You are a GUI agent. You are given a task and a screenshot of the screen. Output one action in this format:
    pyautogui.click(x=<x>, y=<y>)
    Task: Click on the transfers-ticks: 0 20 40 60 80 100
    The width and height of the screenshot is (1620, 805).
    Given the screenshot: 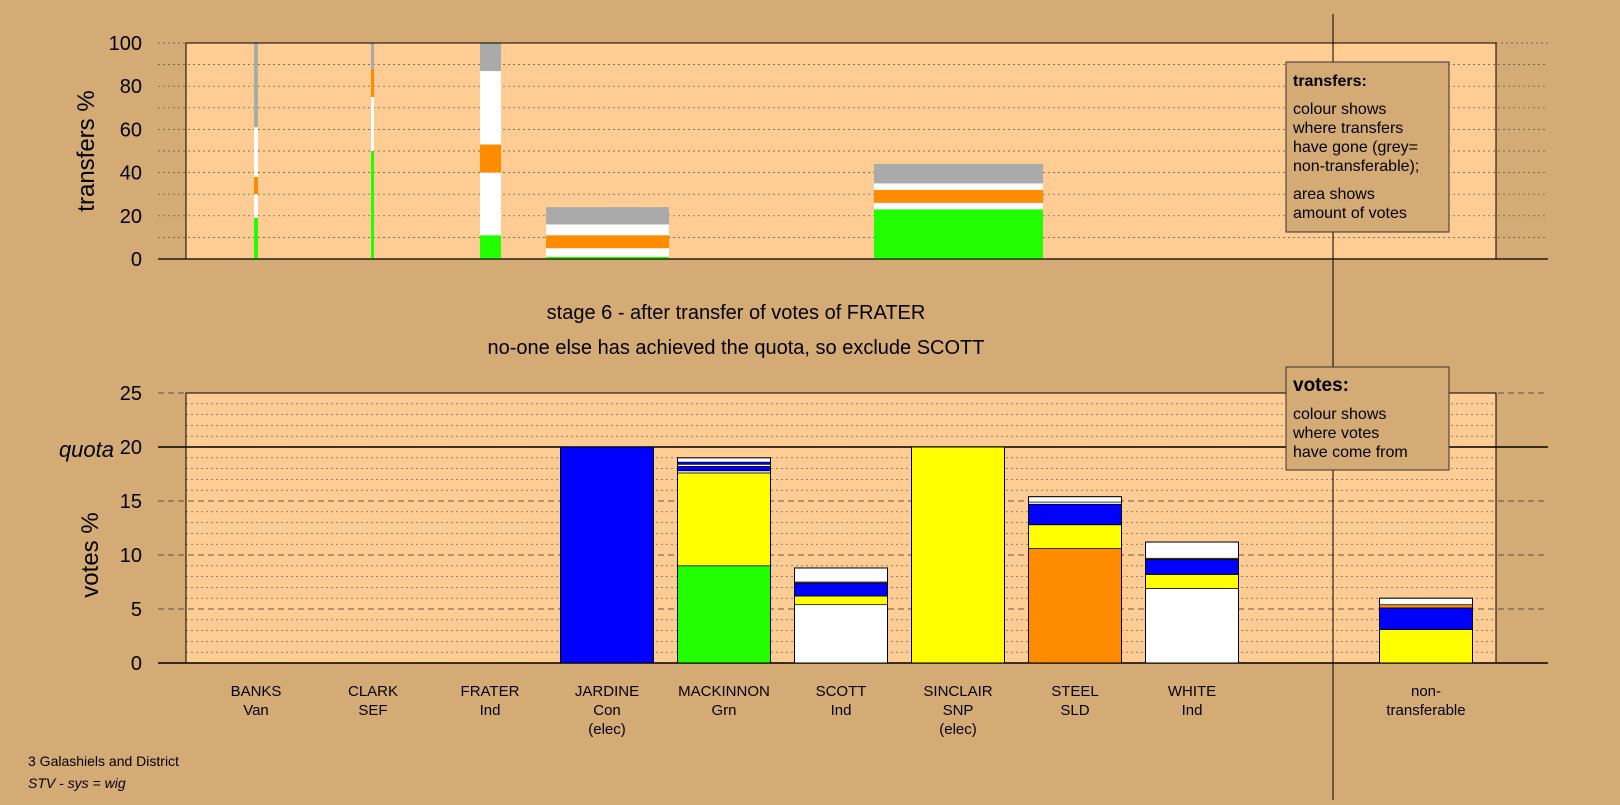 What is the action you would take?
    pyautogui.click(x=125, y=152)
    